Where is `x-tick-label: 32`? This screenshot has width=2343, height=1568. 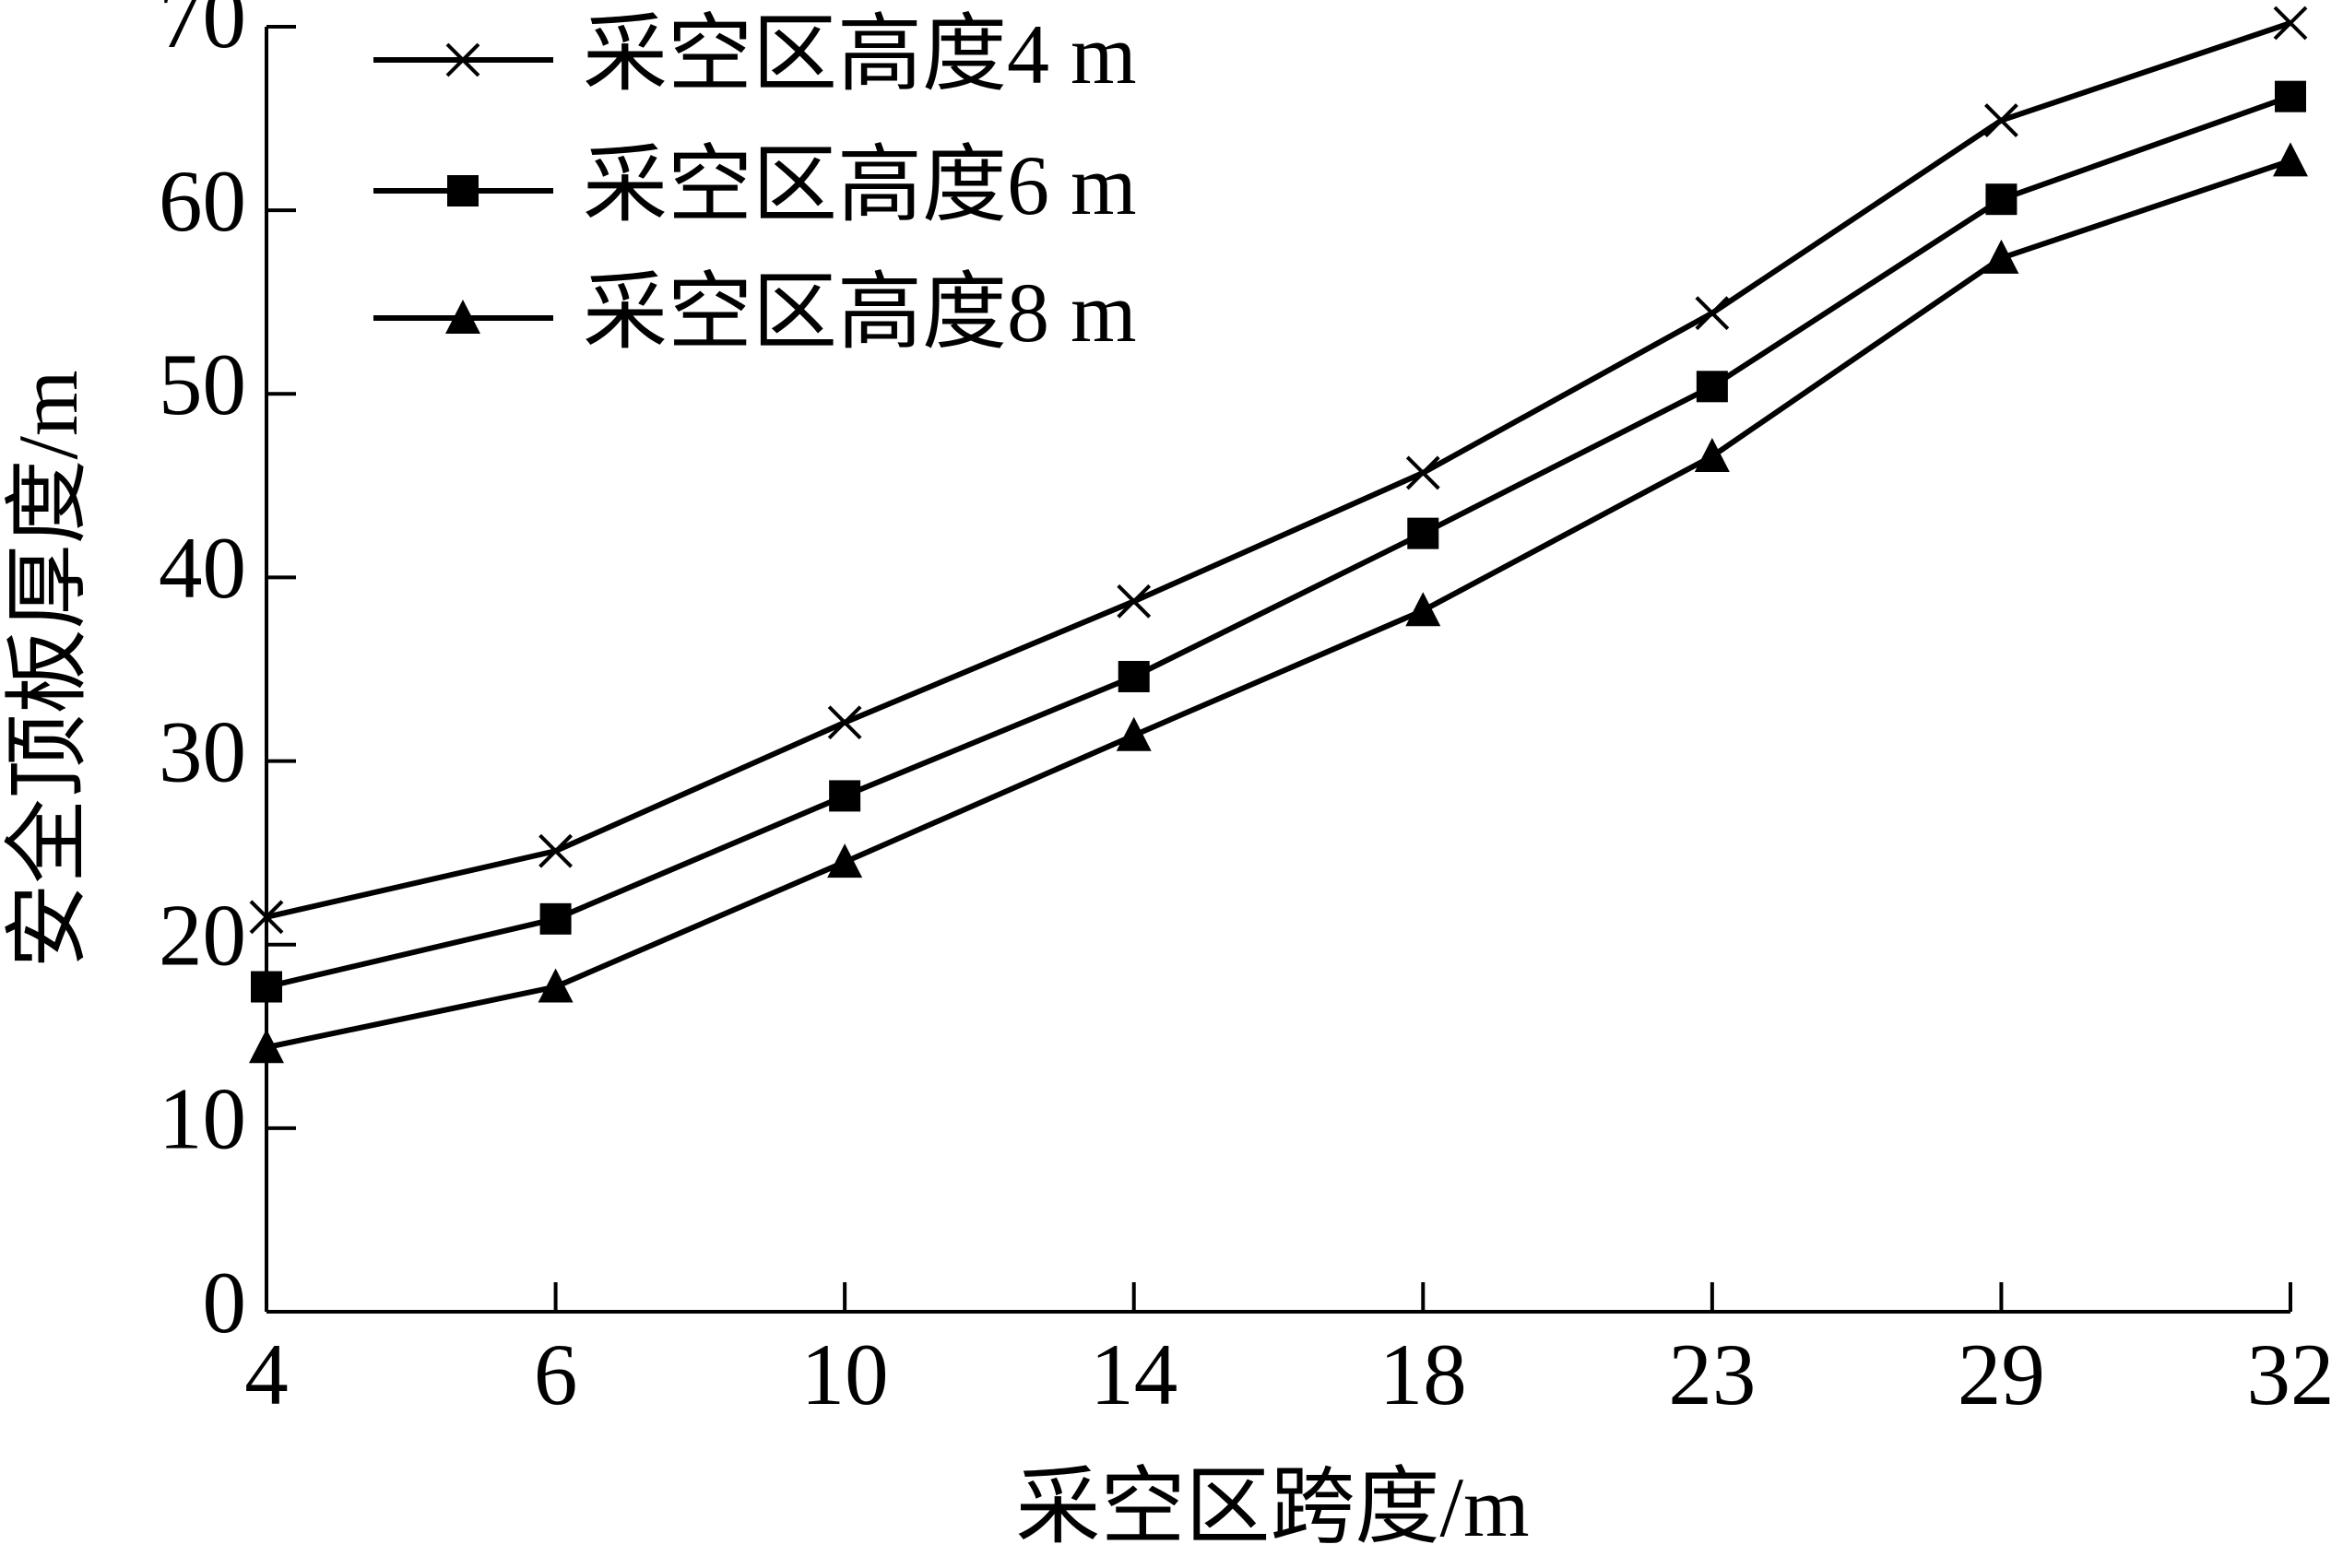 x-tick-label: 32 is located at coordinates (2291, 1375).